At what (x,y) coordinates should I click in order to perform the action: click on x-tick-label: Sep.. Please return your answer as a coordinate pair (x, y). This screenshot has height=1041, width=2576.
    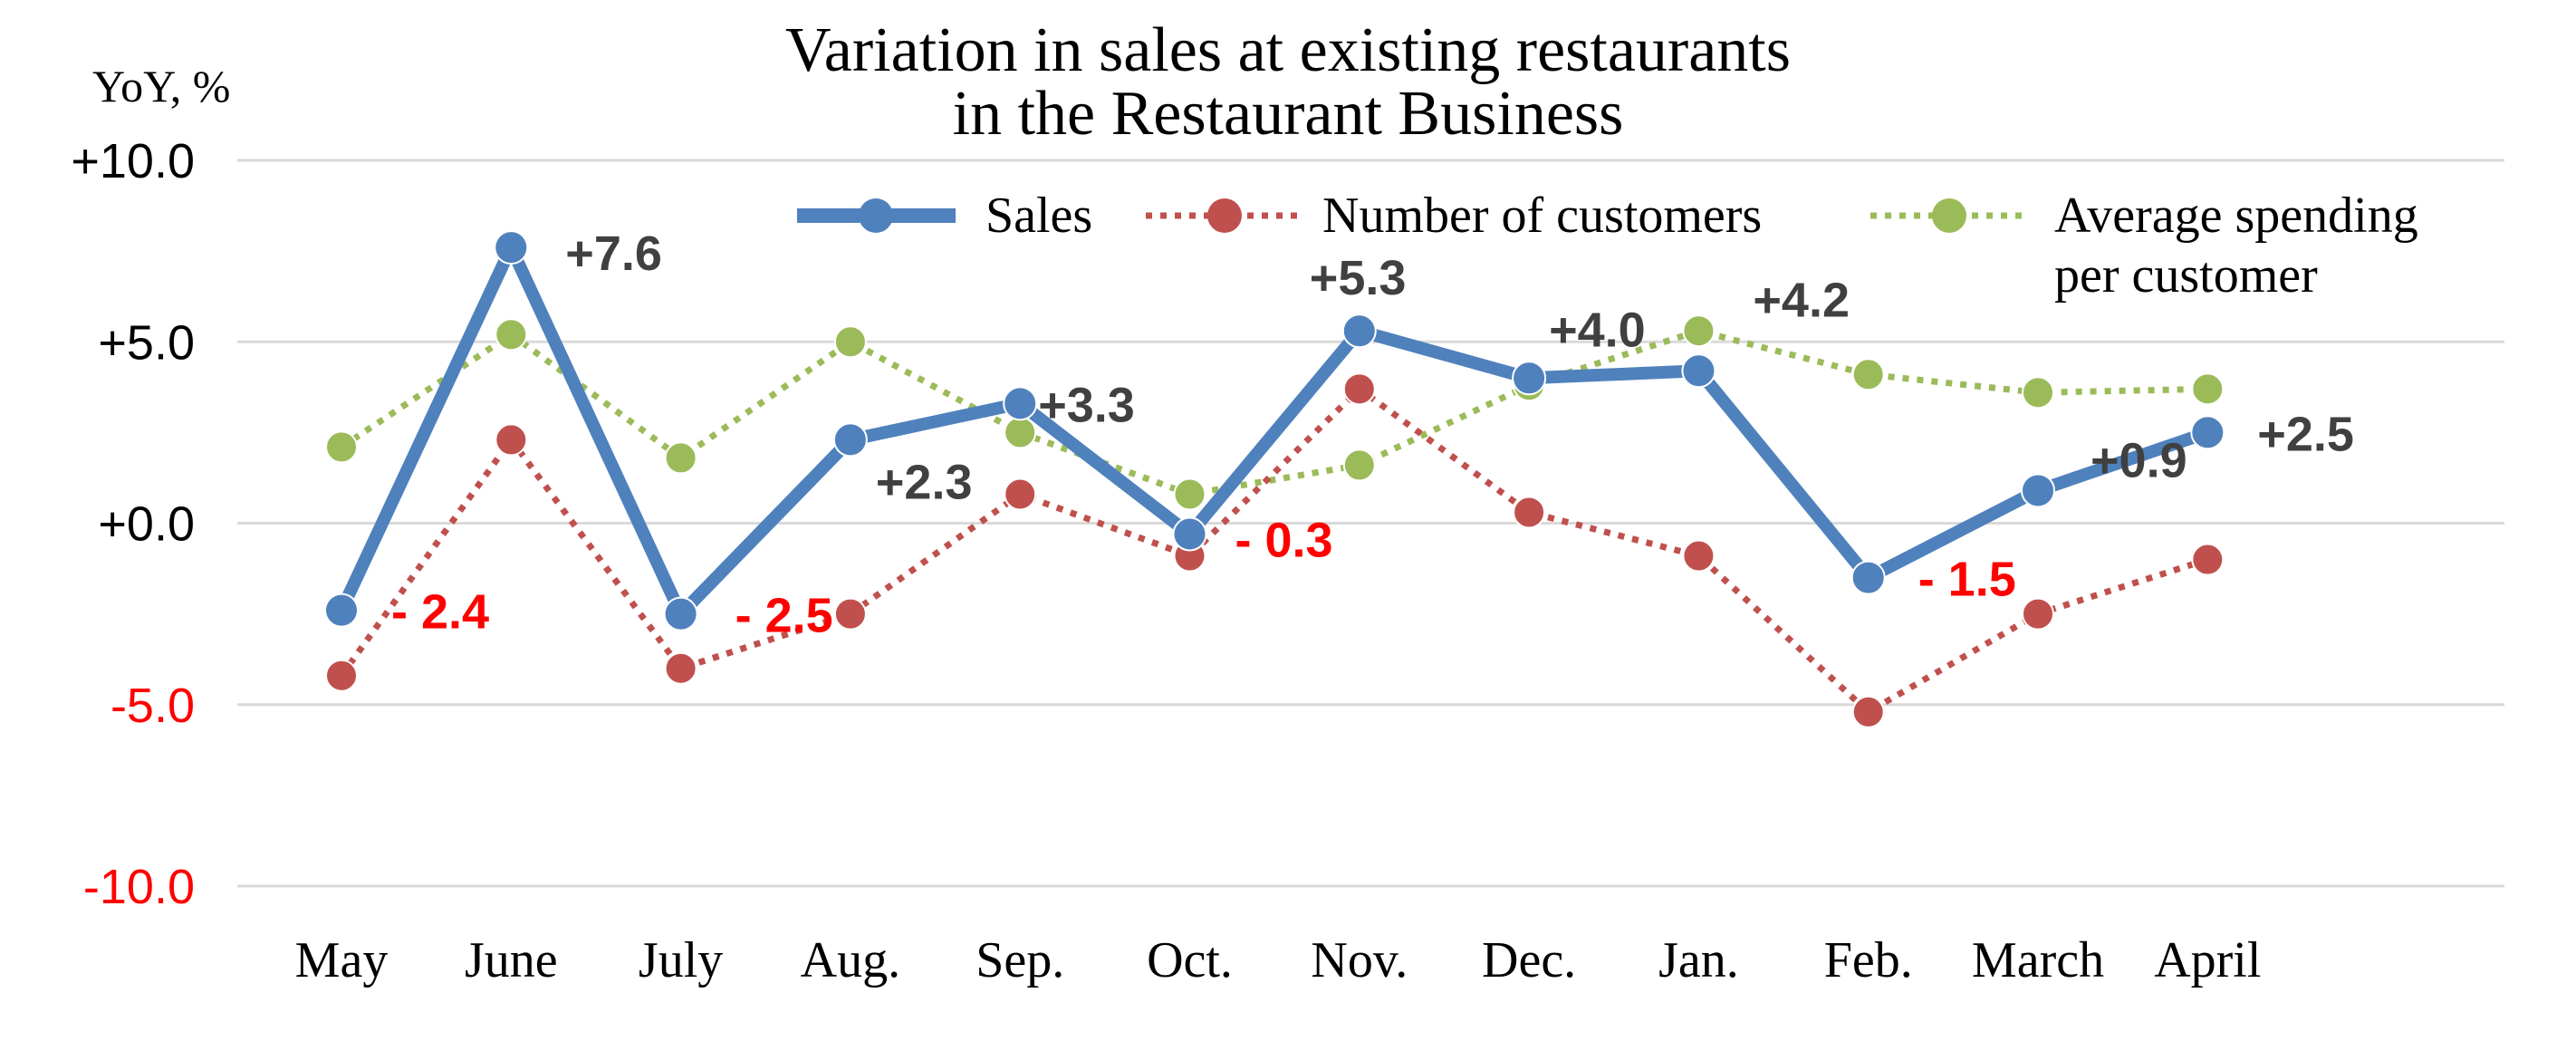
    Looking at the image, I should click on (1020, 960).